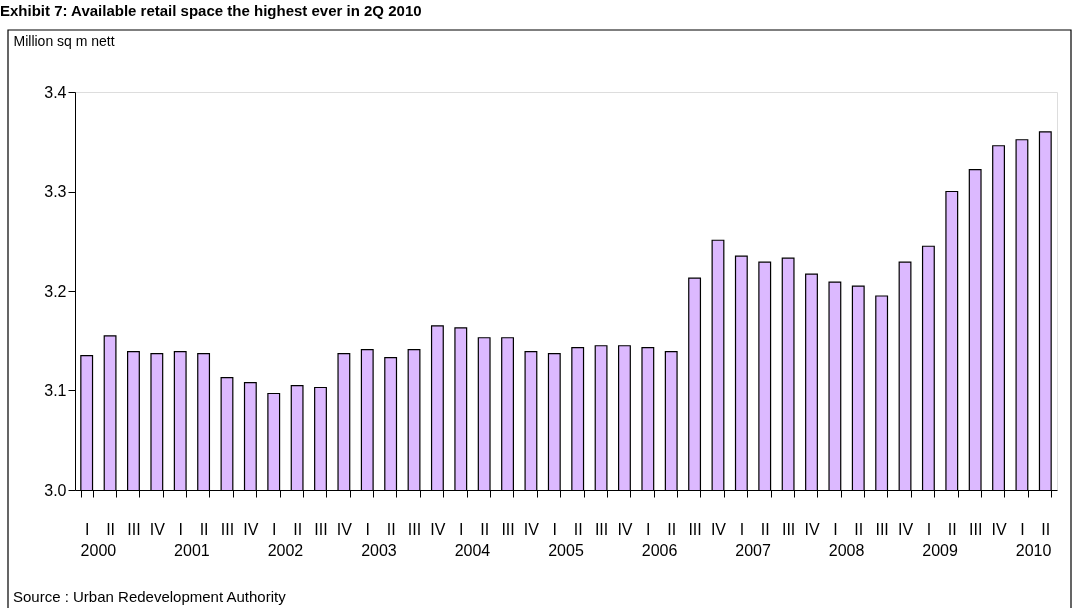 Image resolution: width=1079 pixels, height=608 pixels. I want to click on text: 2000, so click(98, 550).